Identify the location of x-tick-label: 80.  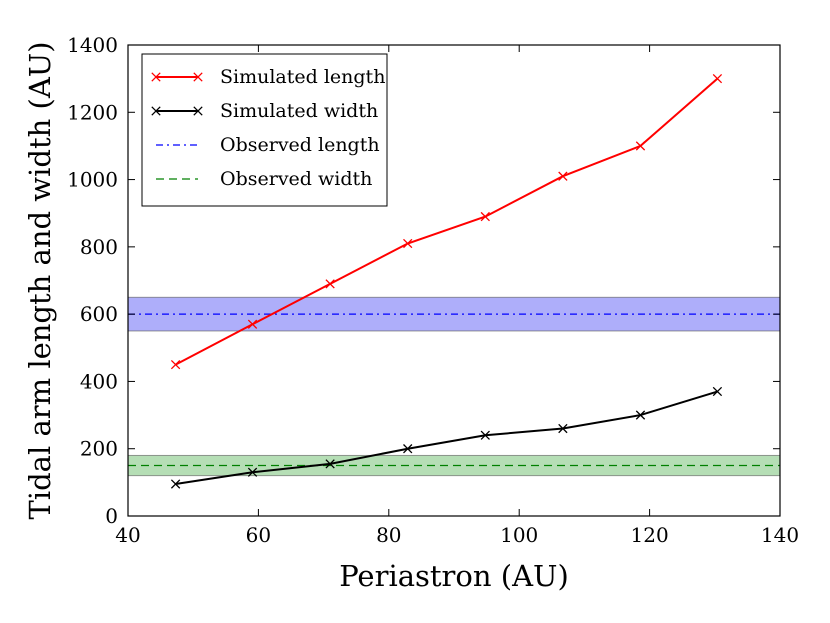
(388, 535).